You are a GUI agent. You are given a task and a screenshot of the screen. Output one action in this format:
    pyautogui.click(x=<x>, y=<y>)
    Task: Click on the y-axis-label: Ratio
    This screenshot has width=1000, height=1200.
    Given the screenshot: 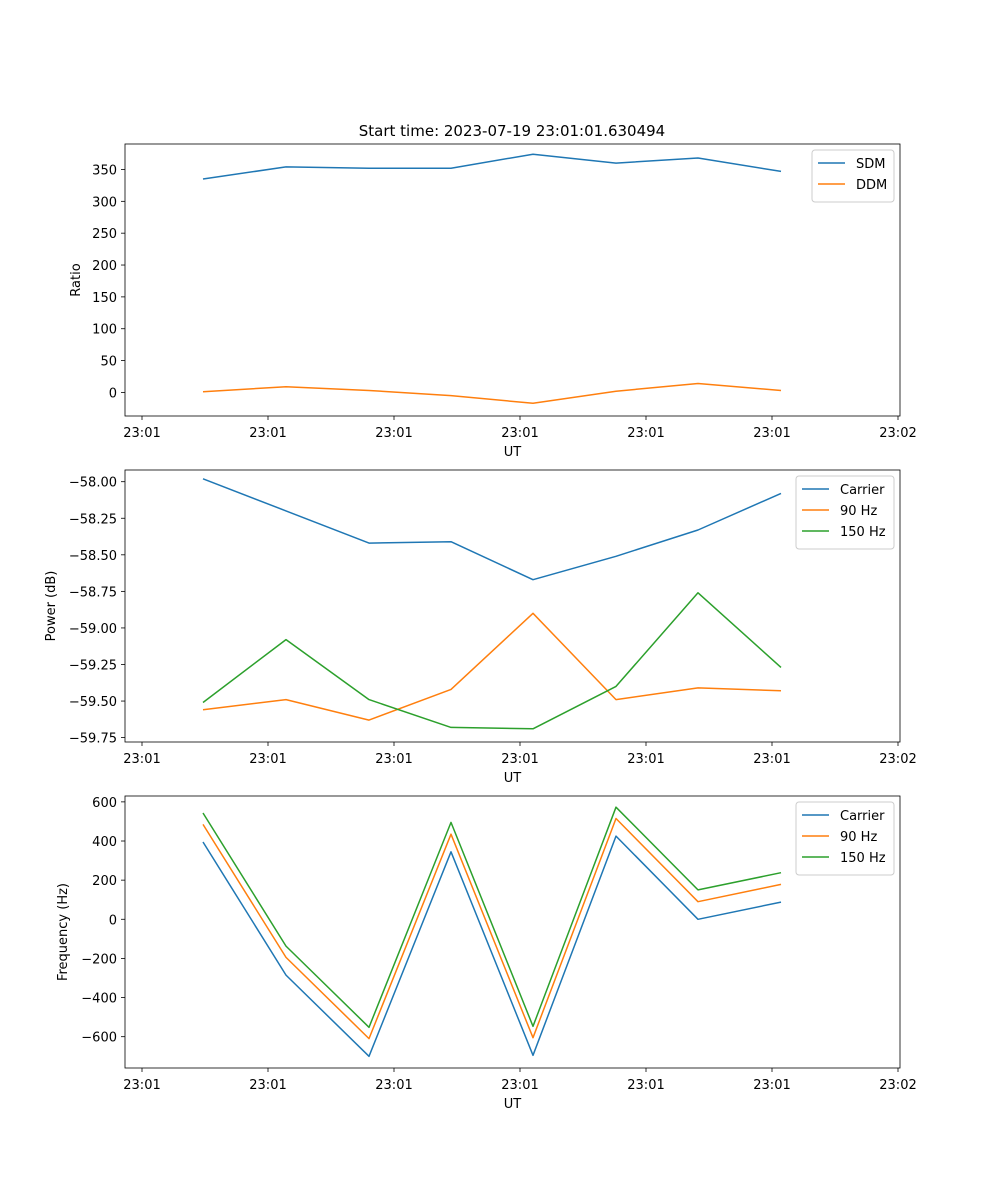 What is the action you would take?
    pyautogui.click(x=76, y=279)
    